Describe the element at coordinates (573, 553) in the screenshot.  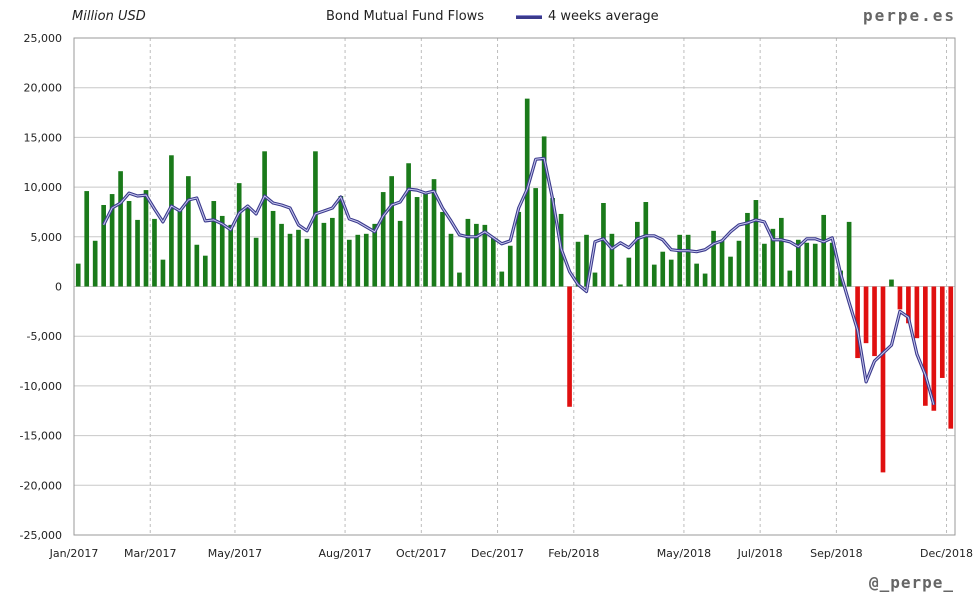
I see `x-tick-label: Feb/2018` at that location.